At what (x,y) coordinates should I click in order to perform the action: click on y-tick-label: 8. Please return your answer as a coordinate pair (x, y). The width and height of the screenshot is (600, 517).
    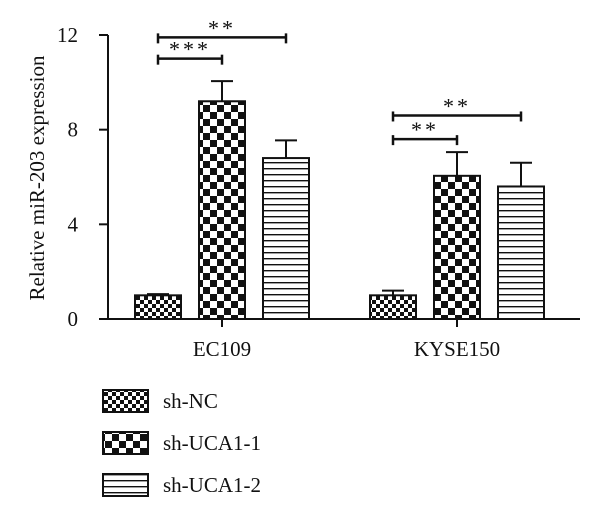
    Looking at the image, I should click on (73, 130).